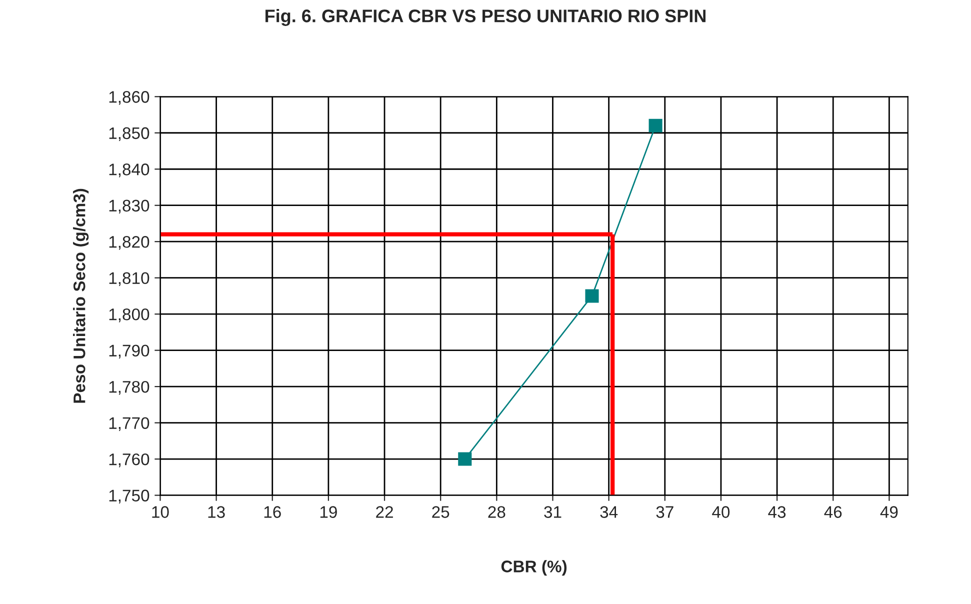 The height and width of the screenshot is (604, 971). Describe the element at coordinates (129, 315) in the screenshot. I see `y-tick-label: 1,800` at that location.